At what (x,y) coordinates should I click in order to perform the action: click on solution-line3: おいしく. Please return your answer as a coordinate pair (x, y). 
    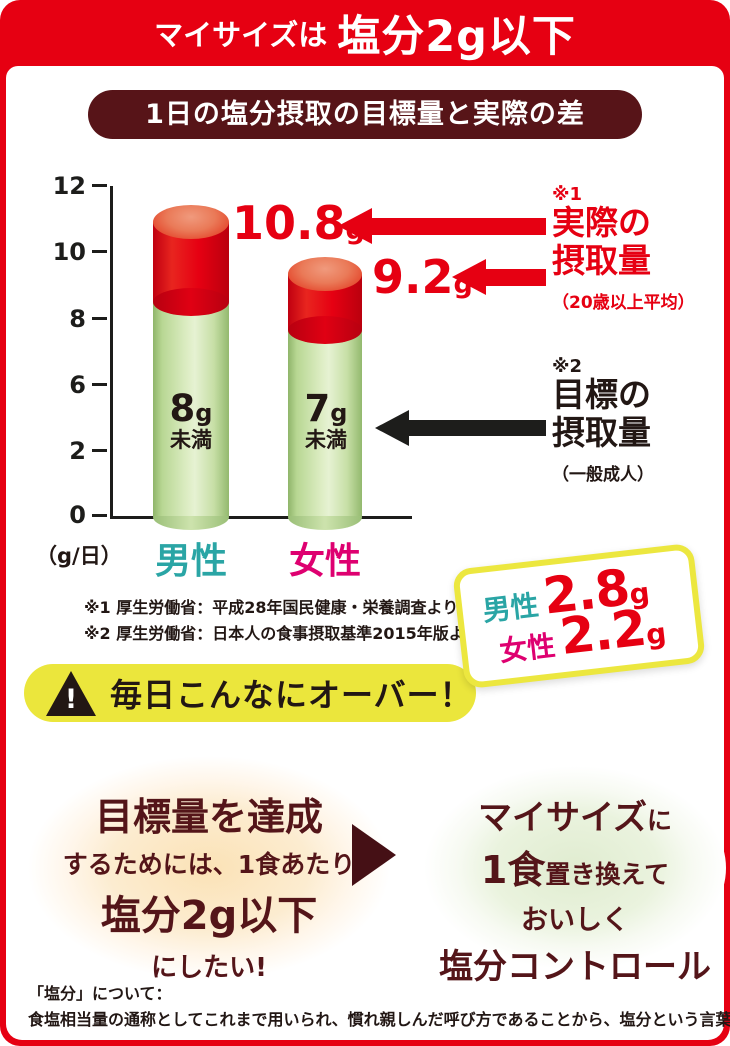
    Looking at the image, I should click on (575, 920).